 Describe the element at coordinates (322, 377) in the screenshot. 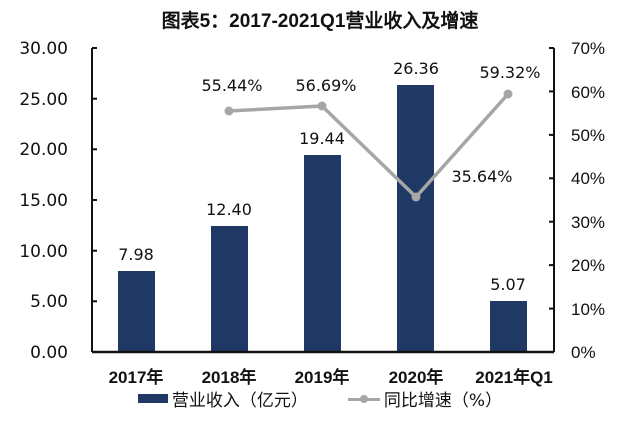

I see `category-label: 2019年` at that location.